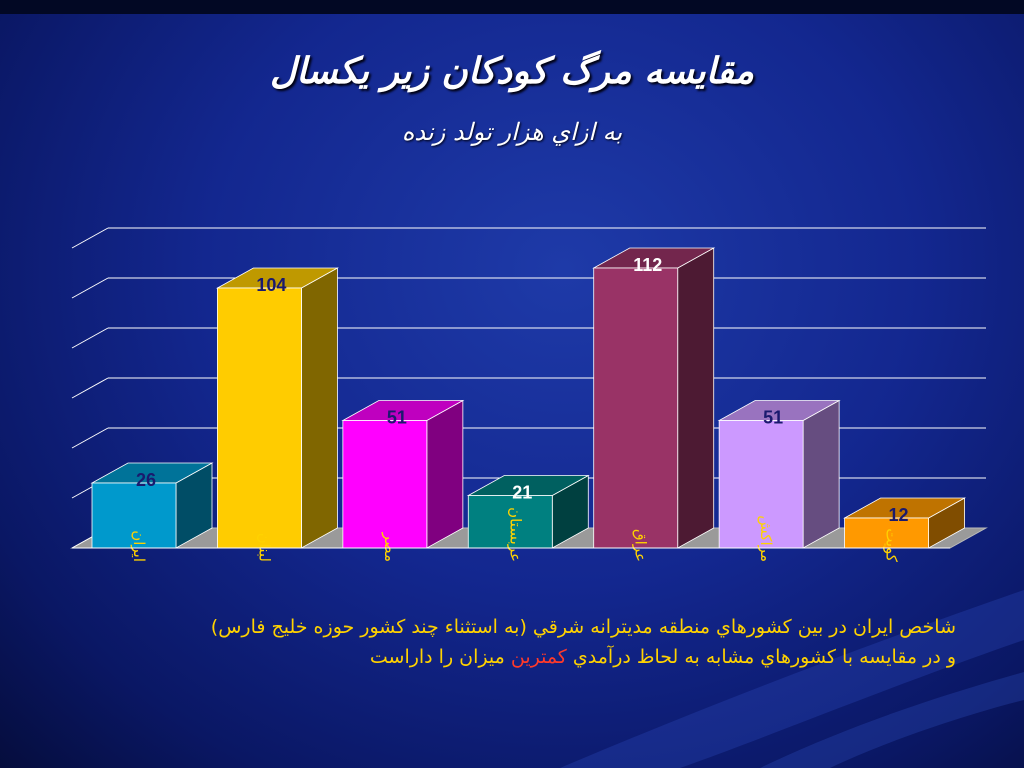 This screenshot has width=1024, height=768. What do you see at coordinates (390, 547) in the screenshot?
I see `category-label: مصر` at bounding box center [390, 547].